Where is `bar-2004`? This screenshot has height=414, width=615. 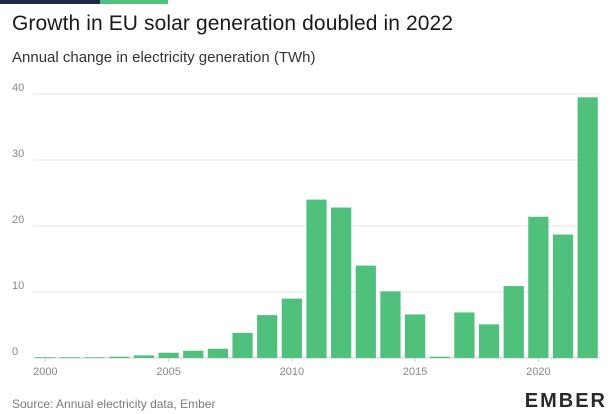
bar-2004 is located at coordinates (144, 356).